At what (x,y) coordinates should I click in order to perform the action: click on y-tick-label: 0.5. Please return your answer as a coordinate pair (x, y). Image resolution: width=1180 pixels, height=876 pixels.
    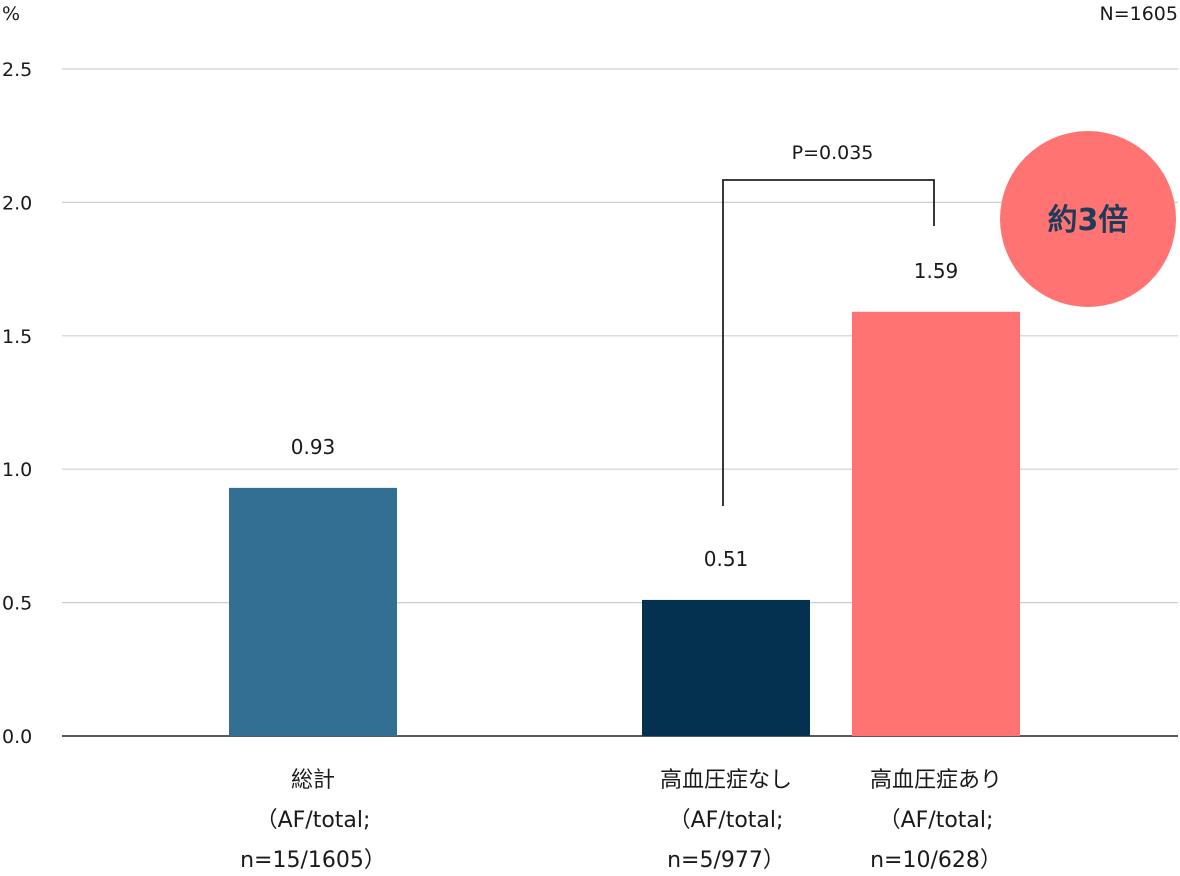
    Looking at the image, I should click on (17, 604).